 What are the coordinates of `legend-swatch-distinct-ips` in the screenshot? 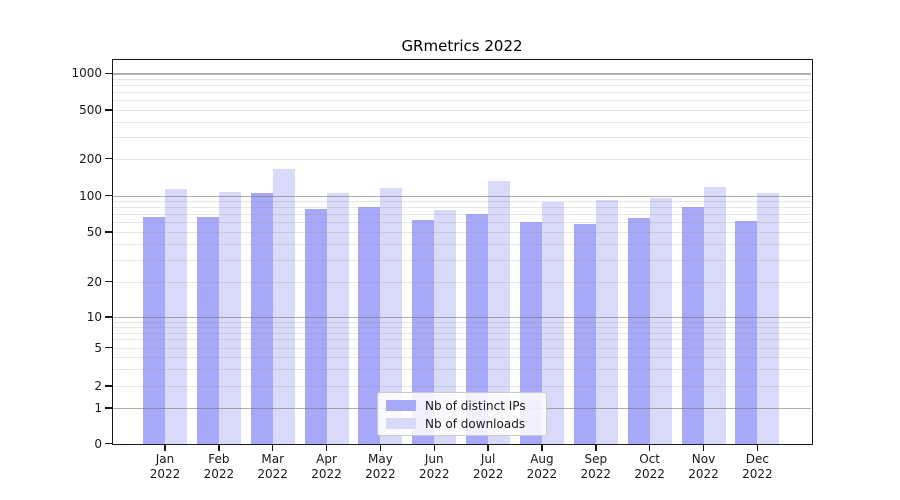 It's located at (401, 405).